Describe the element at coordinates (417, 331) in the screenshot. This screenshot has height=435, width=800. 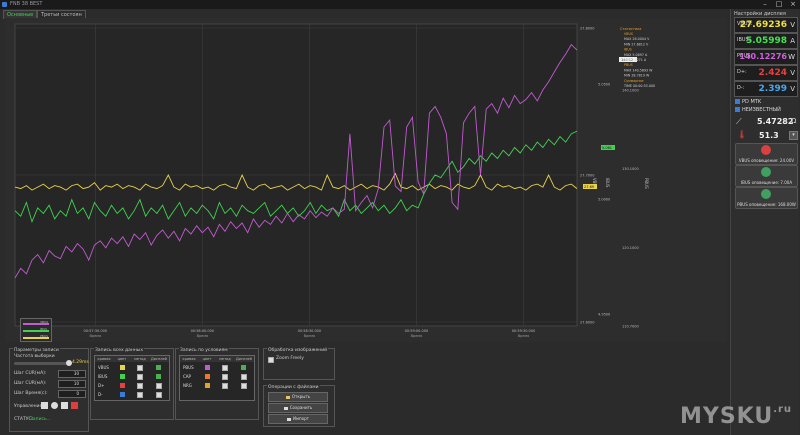
I see `x-tick-label: 00:59:00.000` at that location.